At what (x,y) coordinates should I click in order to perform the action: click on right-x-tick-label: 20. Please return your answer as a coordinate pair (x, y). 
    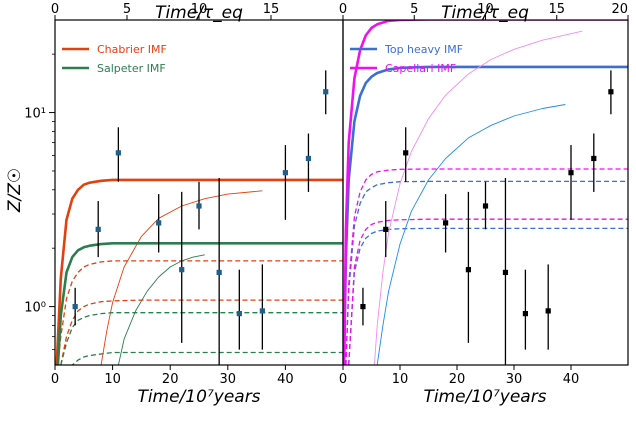
    Looking at the image, I should click on (457, 379).